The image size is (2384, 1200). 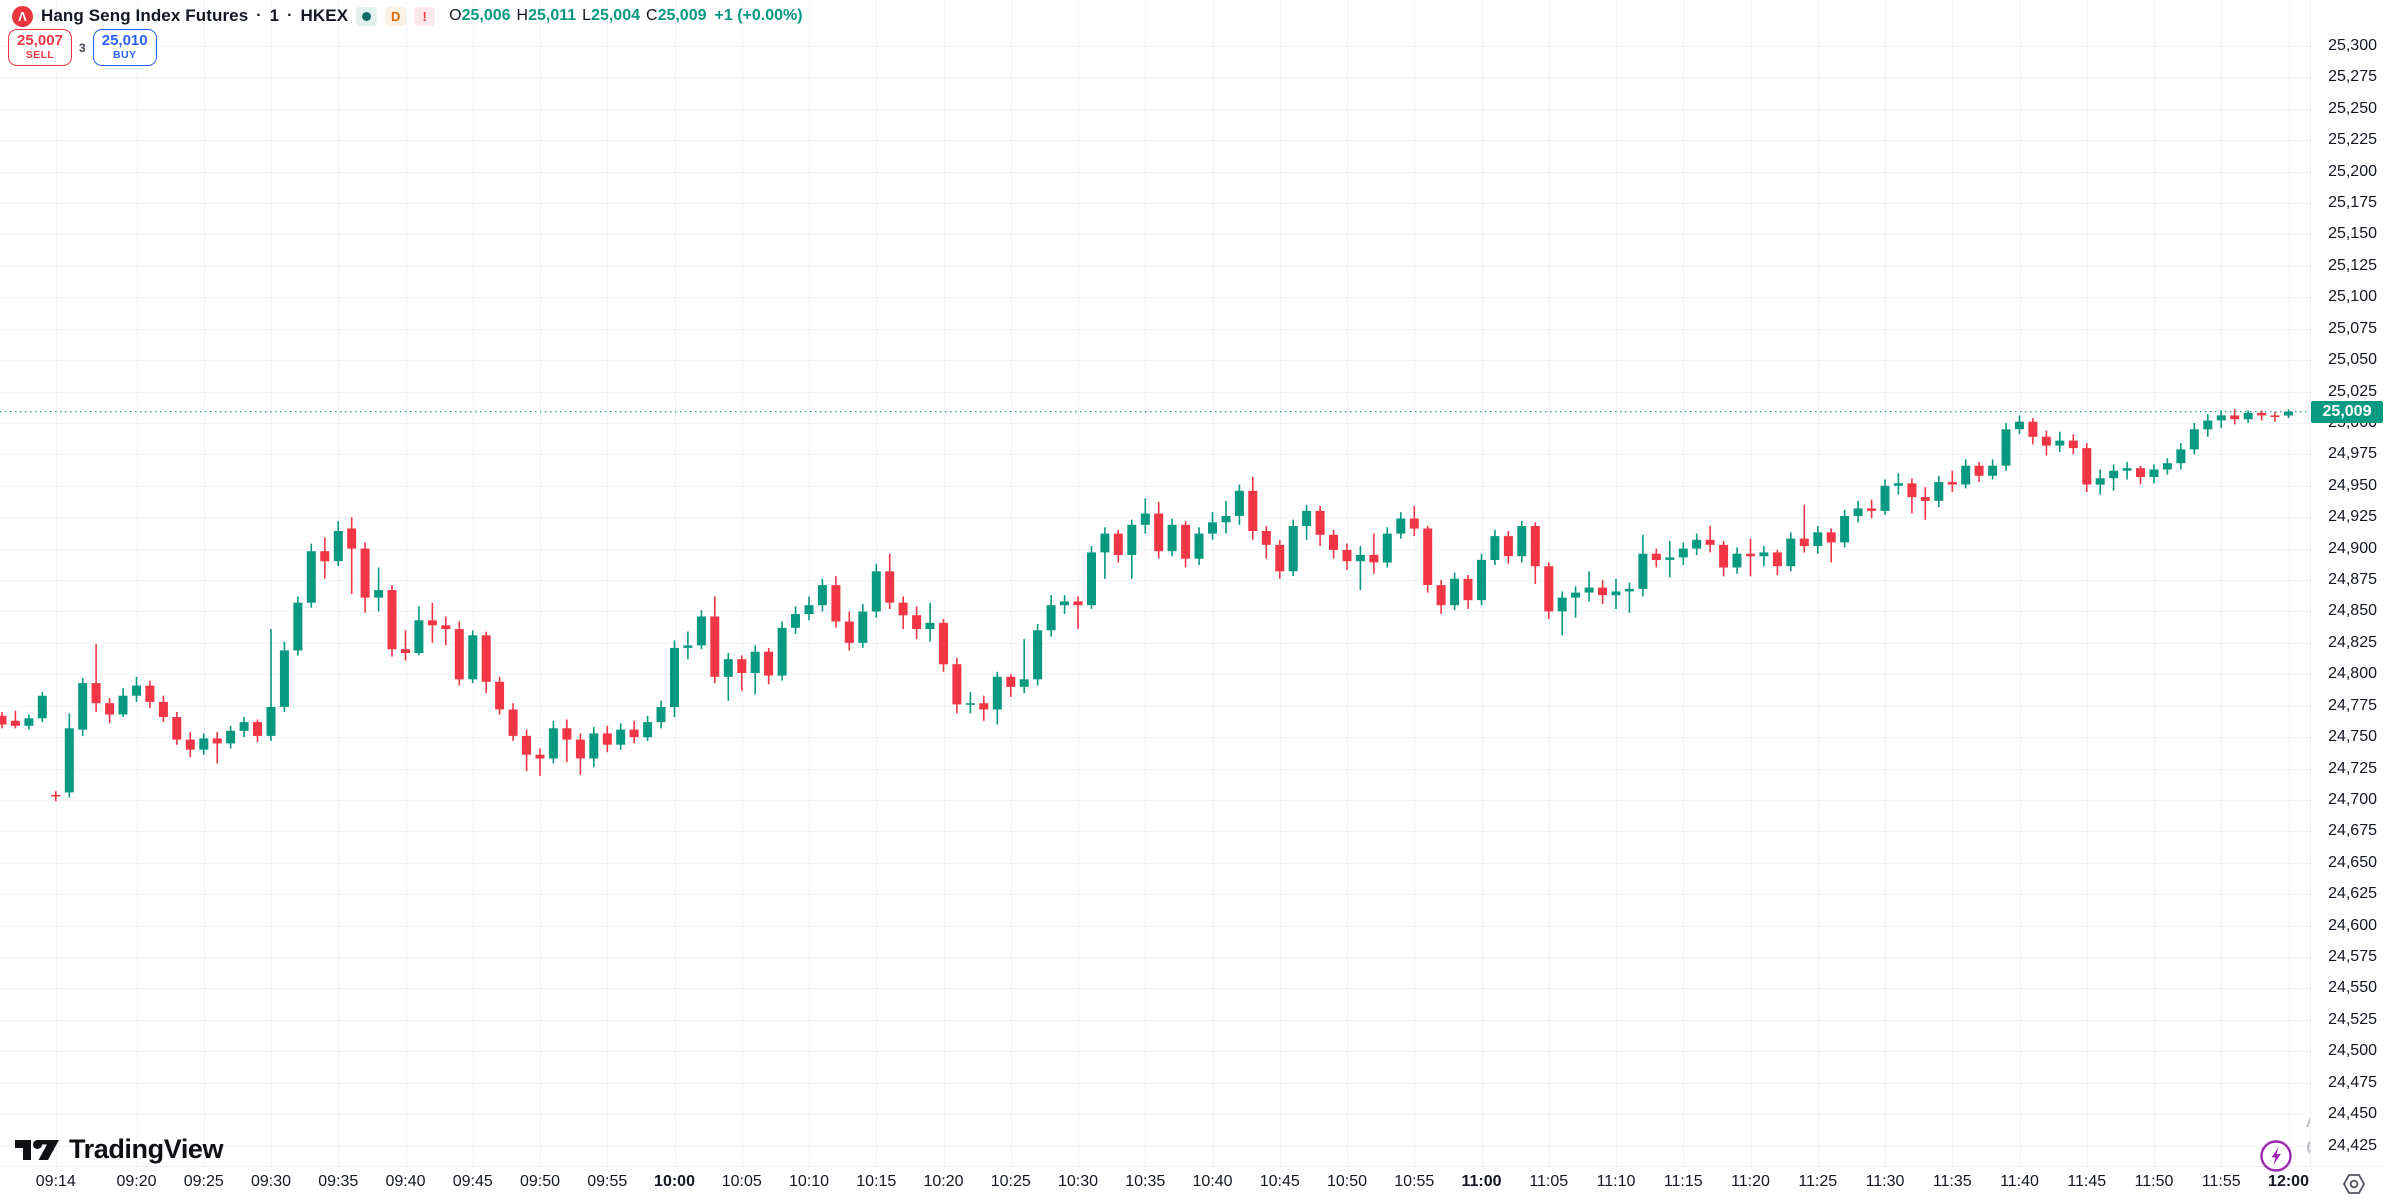 What do you see at coordinates (1697, 544) in the screenshot?
I see `candle-11:16` at bounding box center [1697, 544].